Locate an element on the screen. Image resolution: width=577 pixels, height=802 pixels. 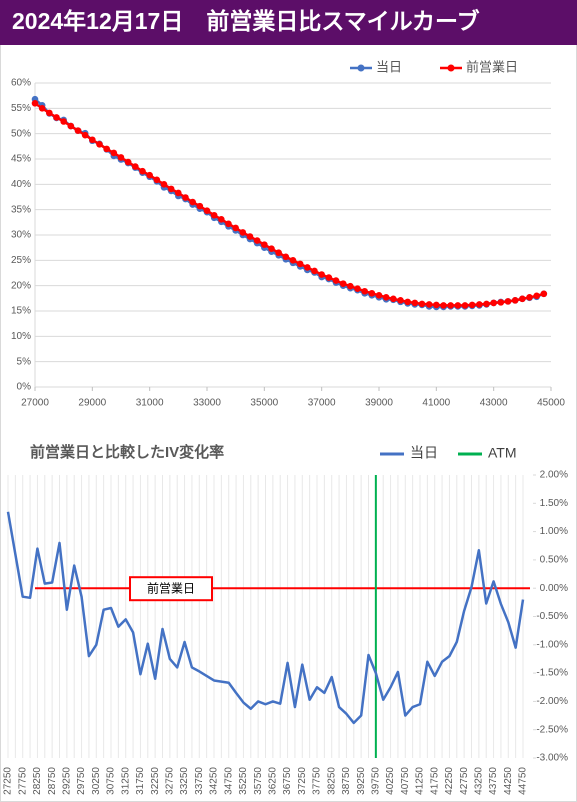
y-tick-label: 0% is located at coordinates (24, 387).